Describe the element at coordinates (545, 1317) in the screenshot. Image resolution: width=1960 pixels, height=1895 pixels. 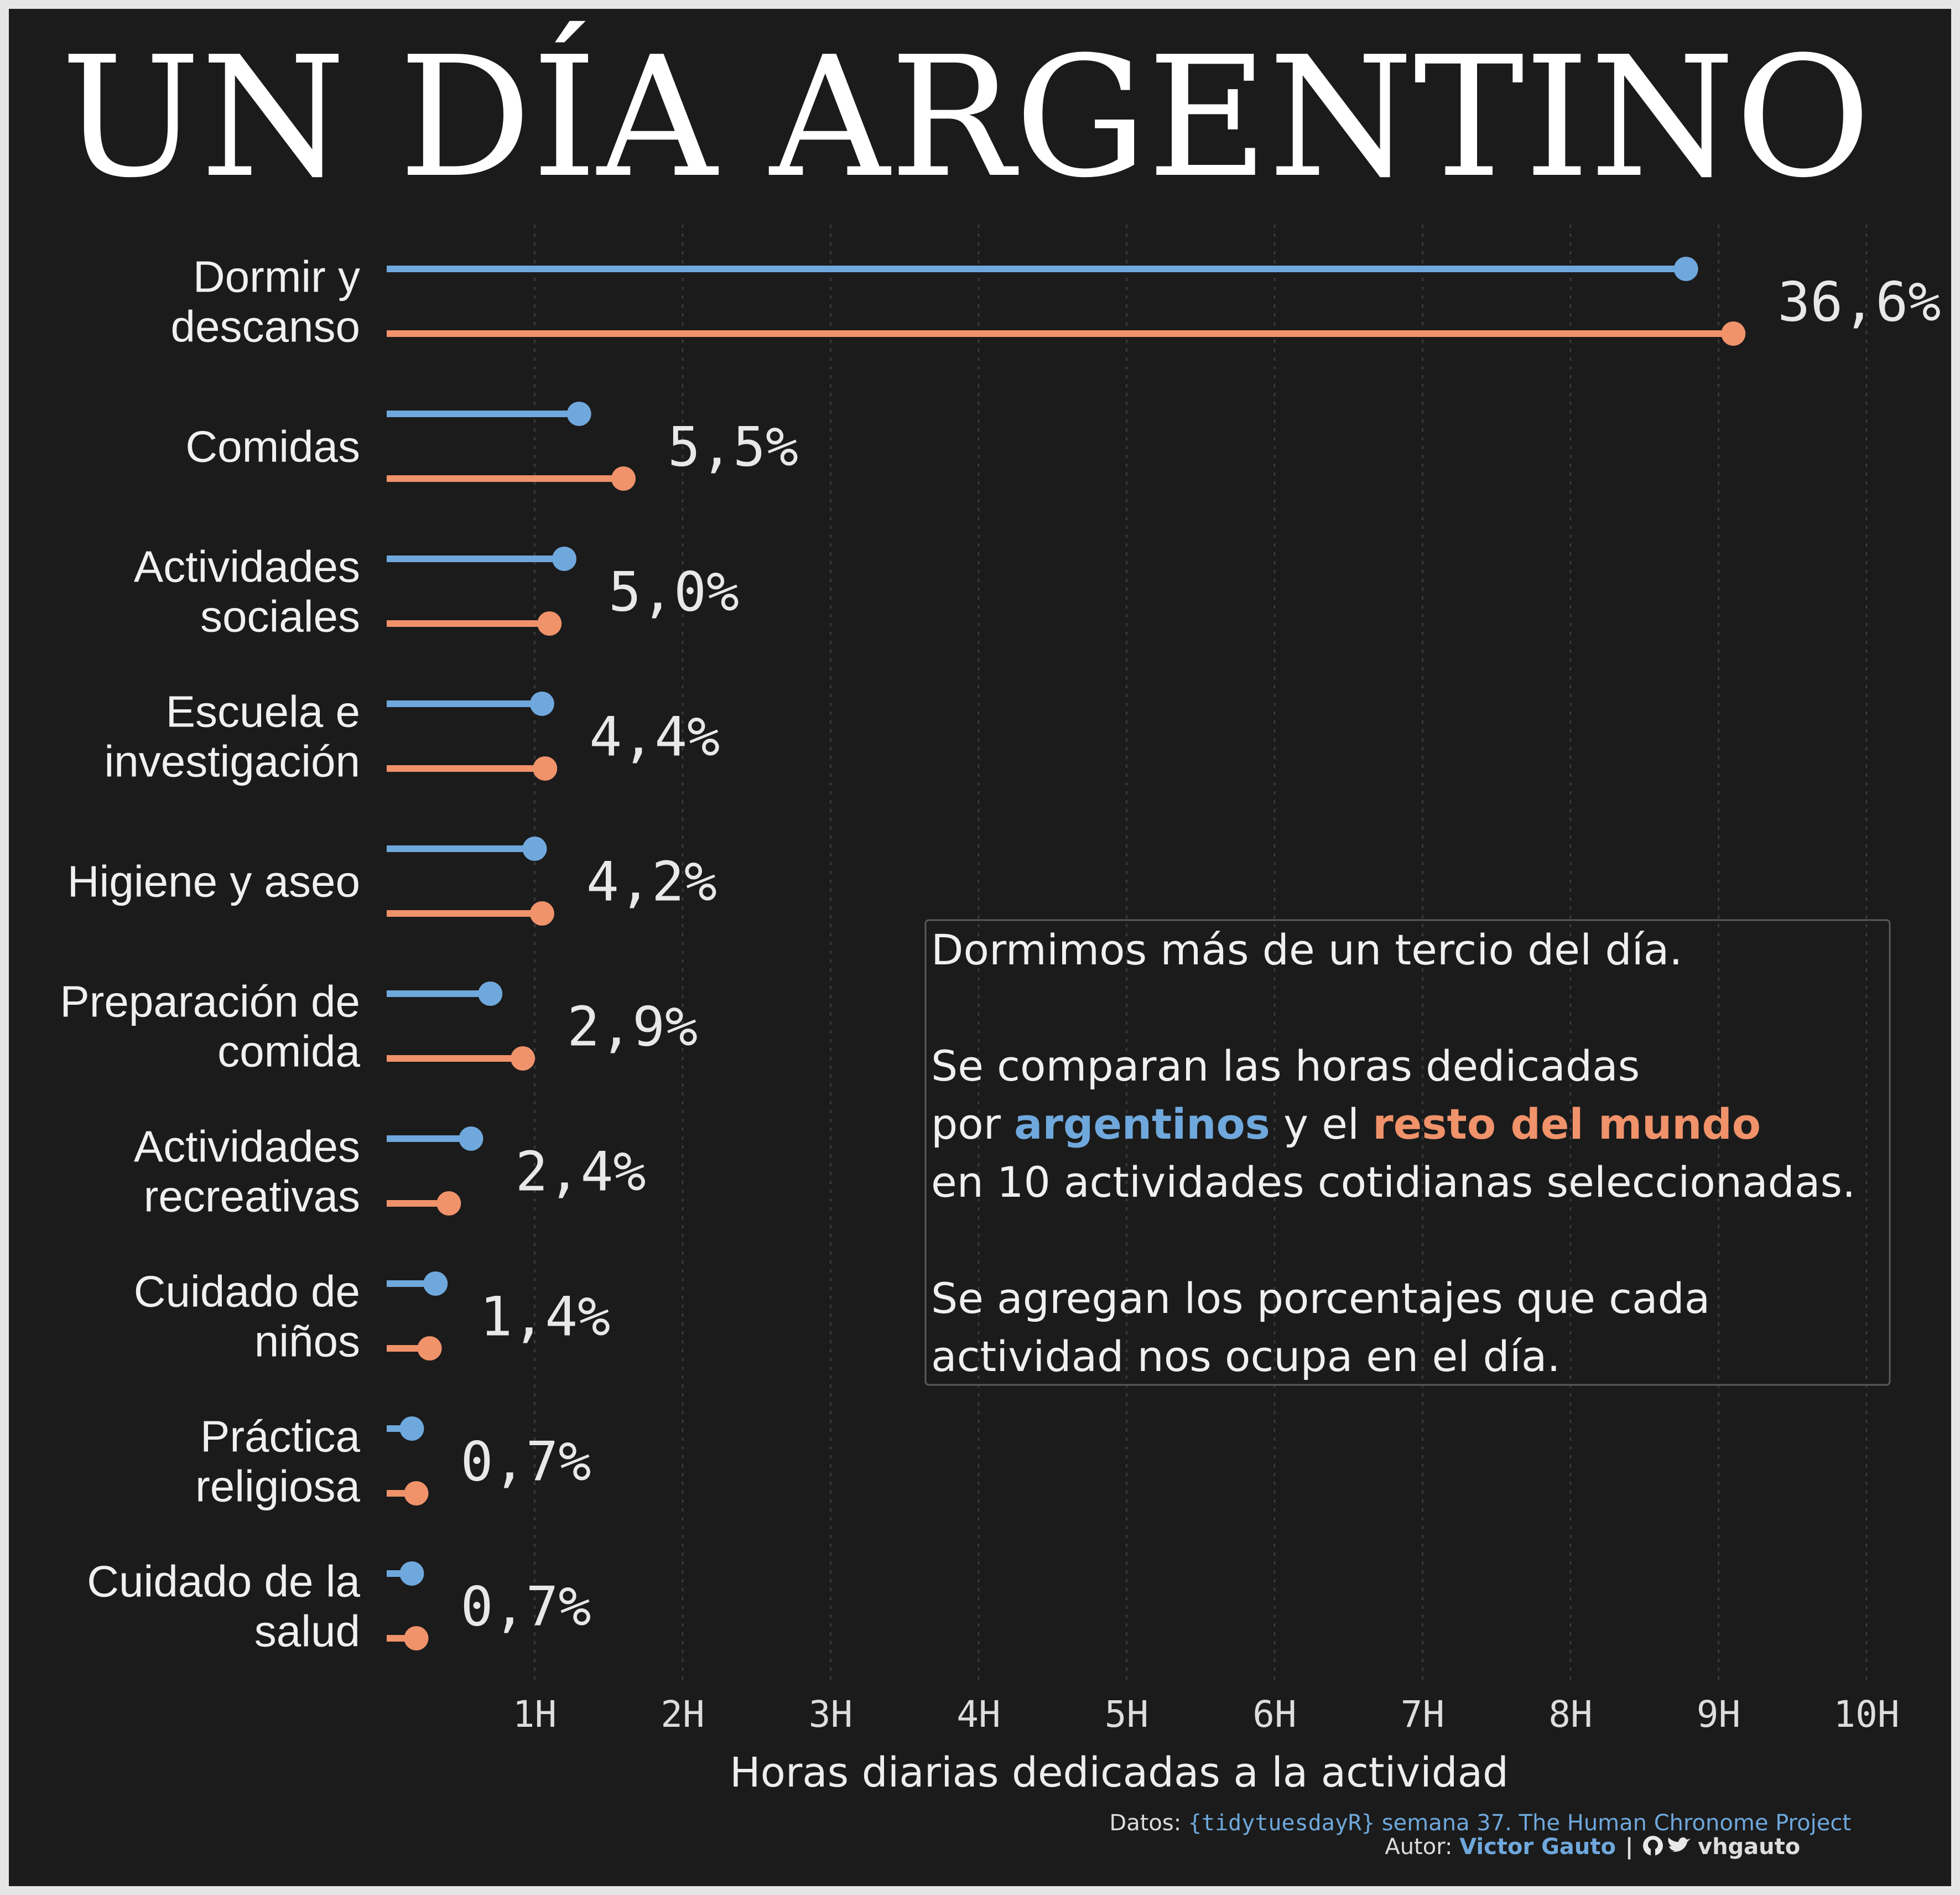
I see `percent-label: 1,4%` at that location.